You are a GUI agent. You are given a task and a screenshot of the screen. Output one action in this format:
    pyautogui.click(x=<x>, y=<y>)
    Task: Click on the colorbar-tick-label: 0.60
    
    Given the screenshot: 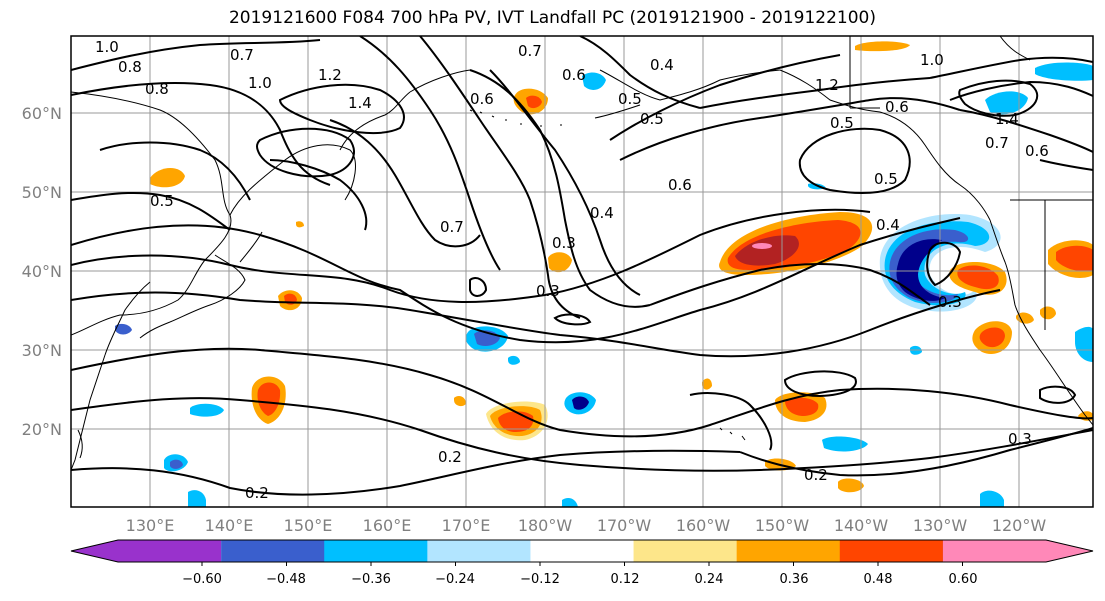 What is the action you would take?
    pyautogui.click(x=963, y=579)
    